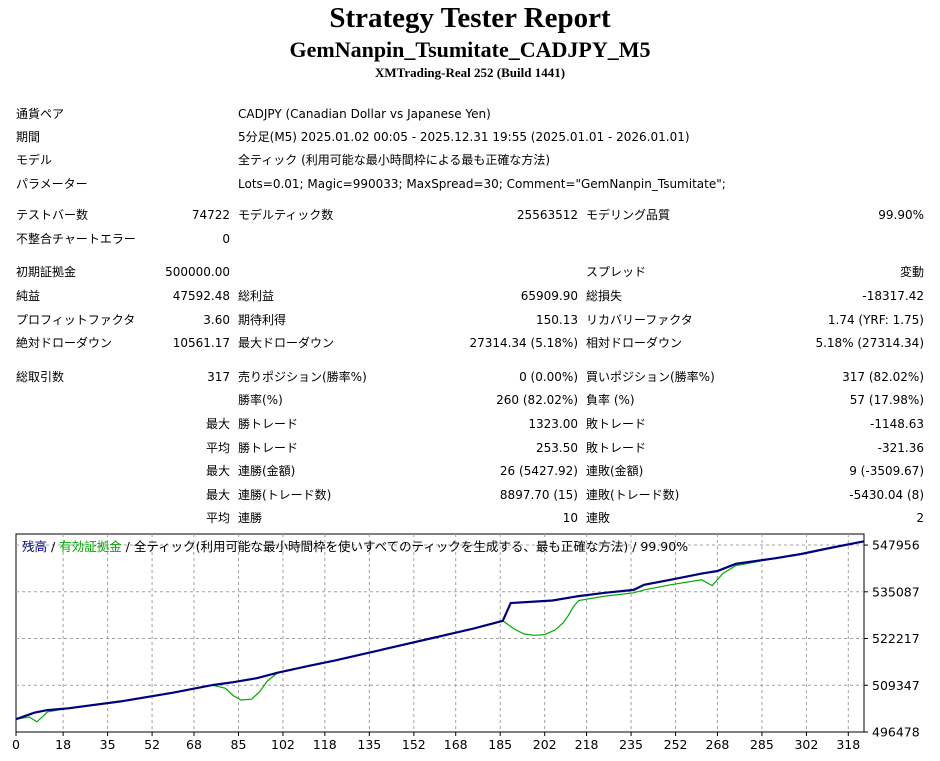  Describe the element at coordinates (911, 272) in the screenshot. I see `spread-value: 変動` at that location.